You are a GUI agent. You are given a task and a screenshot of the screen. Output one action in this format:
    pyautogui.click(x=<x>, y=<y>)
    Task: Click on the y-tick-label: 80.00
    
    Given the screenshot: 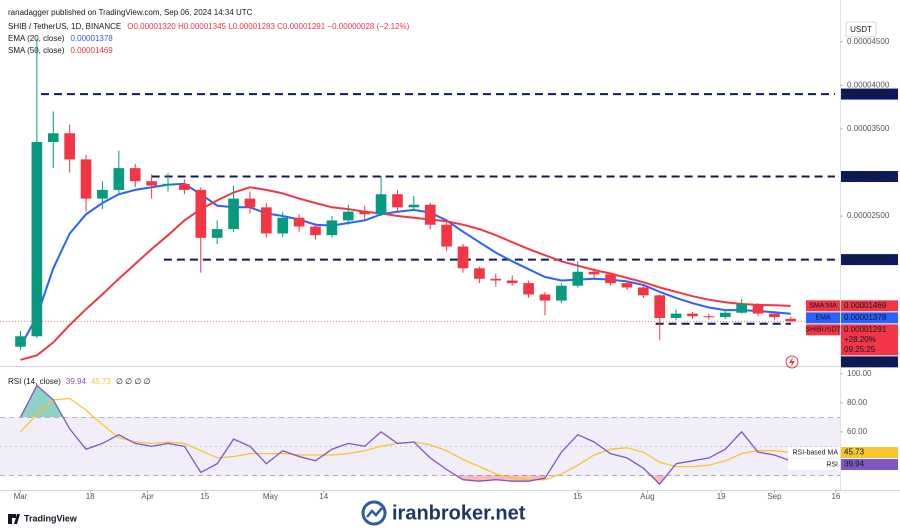 What is the action you would take?
    pyautogui.click(x=857, y=402)
    